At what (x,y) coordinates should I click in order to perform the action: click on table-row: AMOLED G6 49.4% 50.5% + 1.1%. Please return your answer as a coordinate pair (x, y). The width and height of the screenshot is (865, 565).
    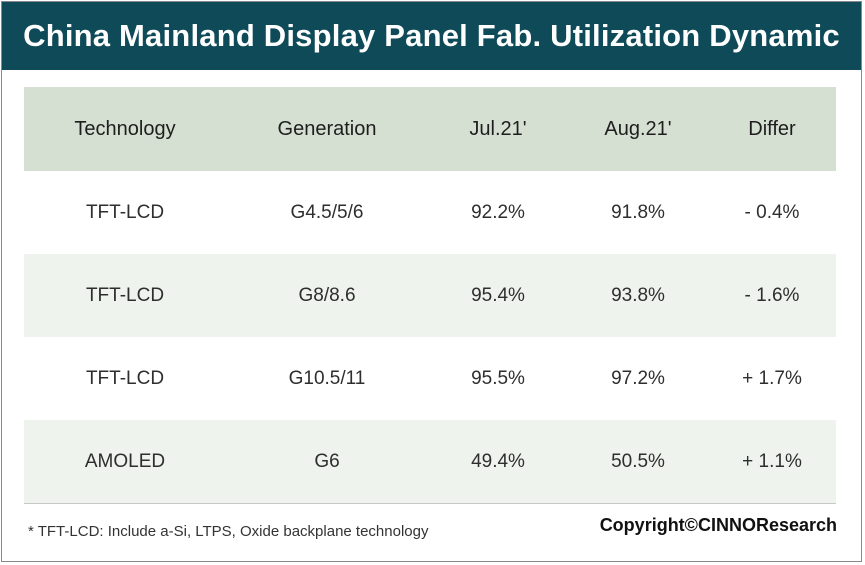
    Looking at the image, I should click on (430, 462).